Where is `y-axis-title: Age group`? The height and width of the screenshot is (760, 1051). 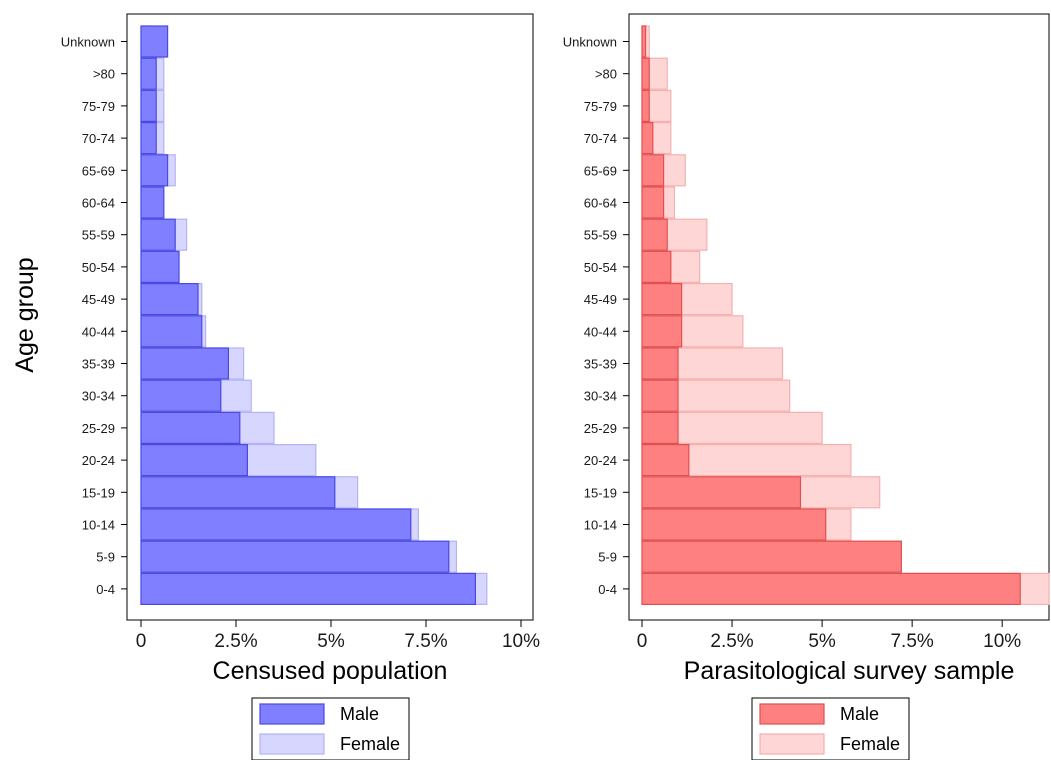
y-axis-title: Age group is located at coordinates (25, 314).